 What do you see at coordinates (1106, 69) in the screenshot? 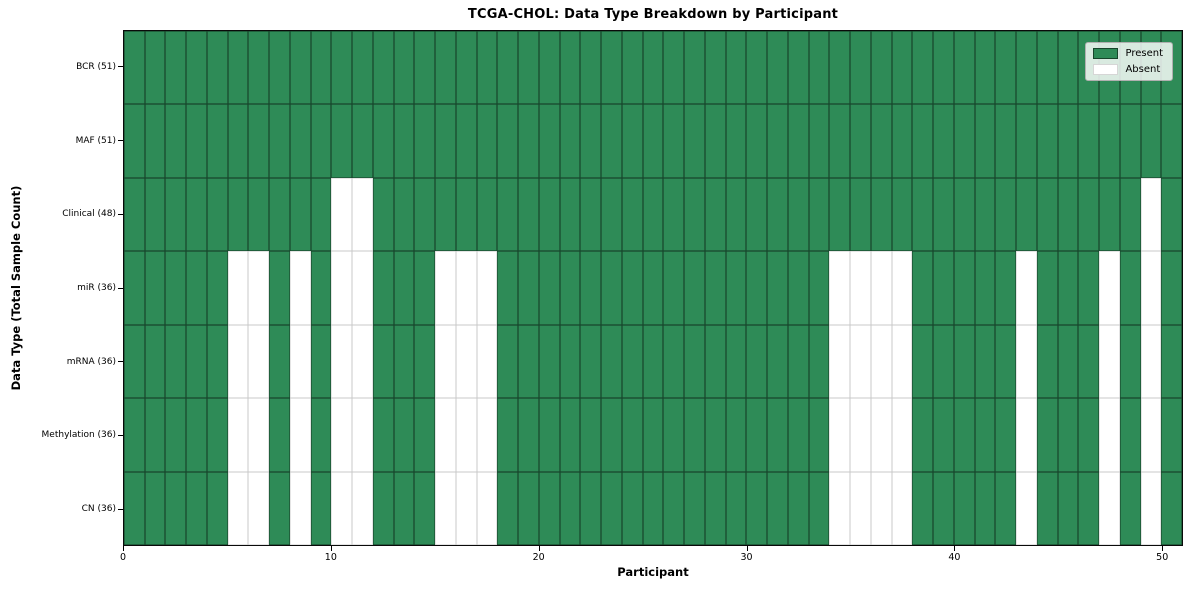
I see `absent-swatch` at bounding box center [1106, 69].